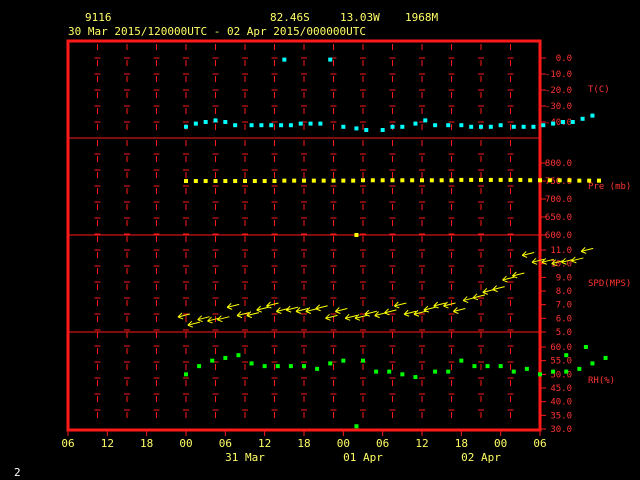 This screenshot has width=640, height=480. I want to click on pressure-tick-label: 700.0, so click(558, 200).